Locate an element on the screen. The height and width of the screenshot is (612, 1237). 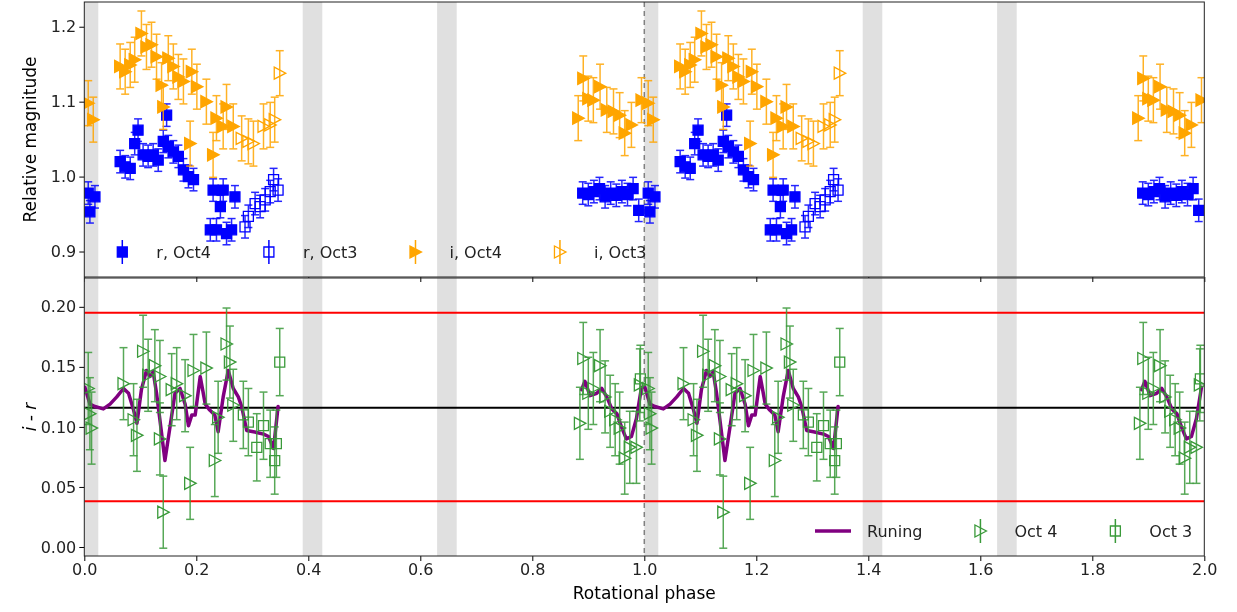
y-tick-label: 0.05 is located at coordinates (58, 487).